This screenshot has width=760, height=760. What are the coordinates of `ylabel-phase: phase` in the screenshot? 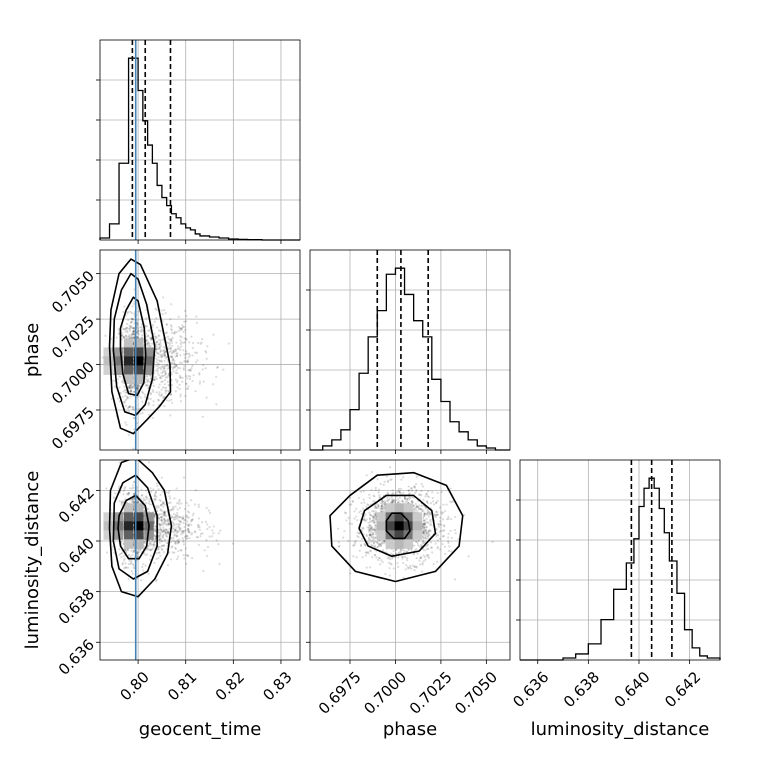 It's located at (32, 350).